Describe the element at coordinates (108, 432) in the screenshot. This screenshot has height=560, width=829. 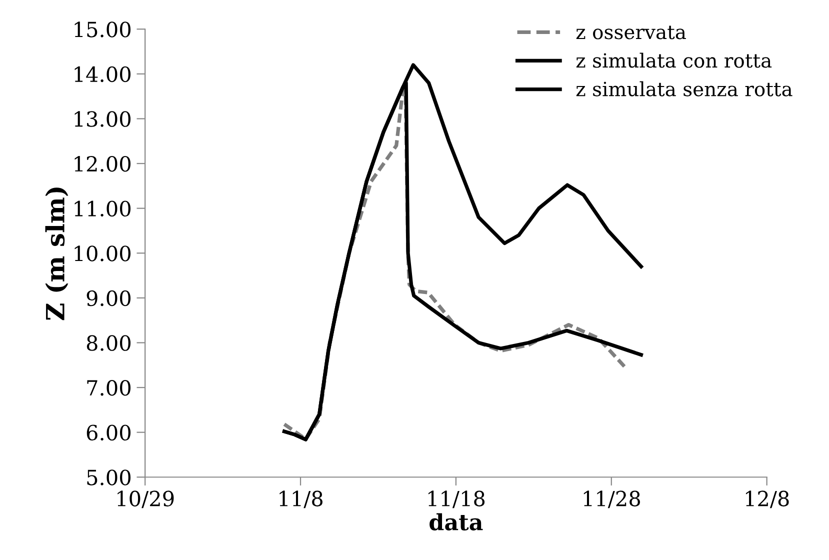
I see `y-tick-label: 6.00` at that location.